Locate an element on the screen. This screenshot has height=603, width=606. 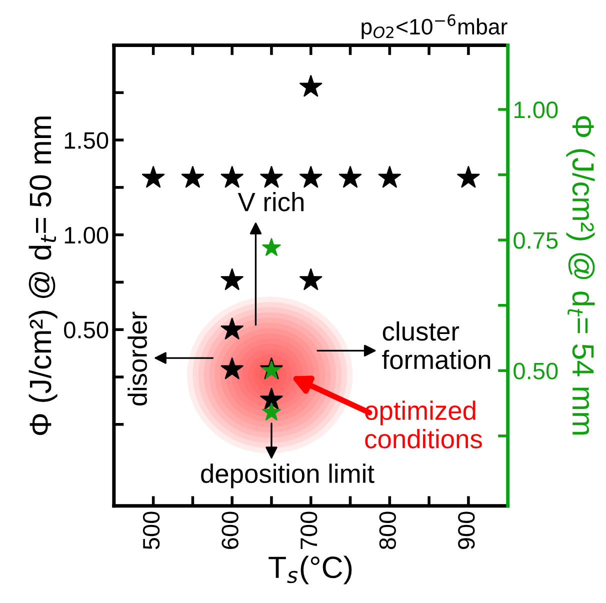
x-tick-label: 700 is located at coordinates (309, 530).